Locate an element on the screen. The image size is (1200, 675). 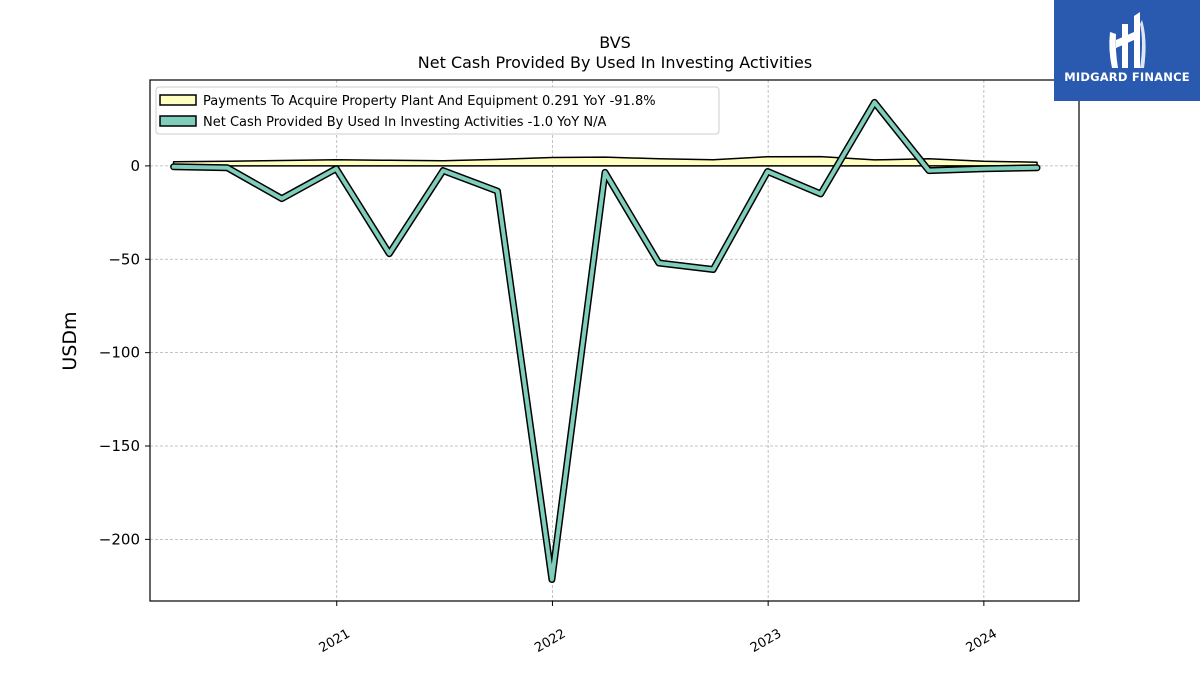
y-tick-label: −150 is located at coordinates (119, 446).